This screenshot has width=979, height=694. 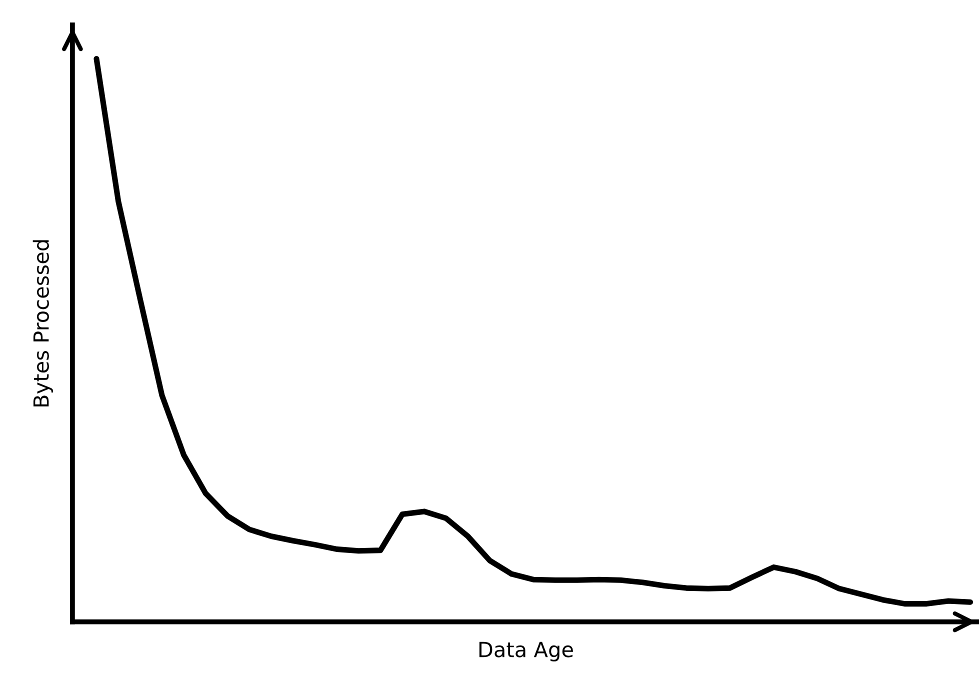 What do you see at coordinates (526, 652) in the screenshot?
I see `x-axis-title: Data Age` at bounding box center [526, 652].